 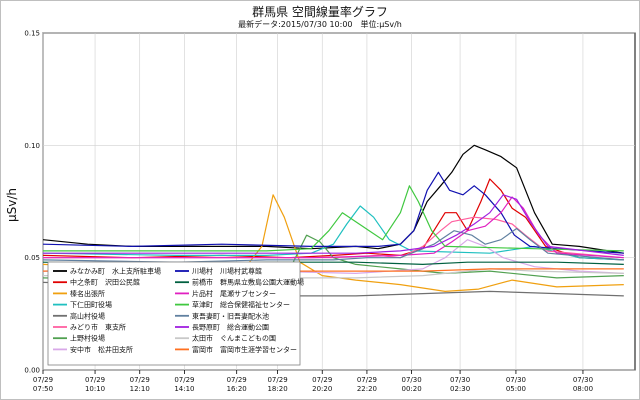 What do you see at coordinates (12, 205) in the screenshot?
I see `y-axis-label: μSv/h` at bounding box center [12, 205].